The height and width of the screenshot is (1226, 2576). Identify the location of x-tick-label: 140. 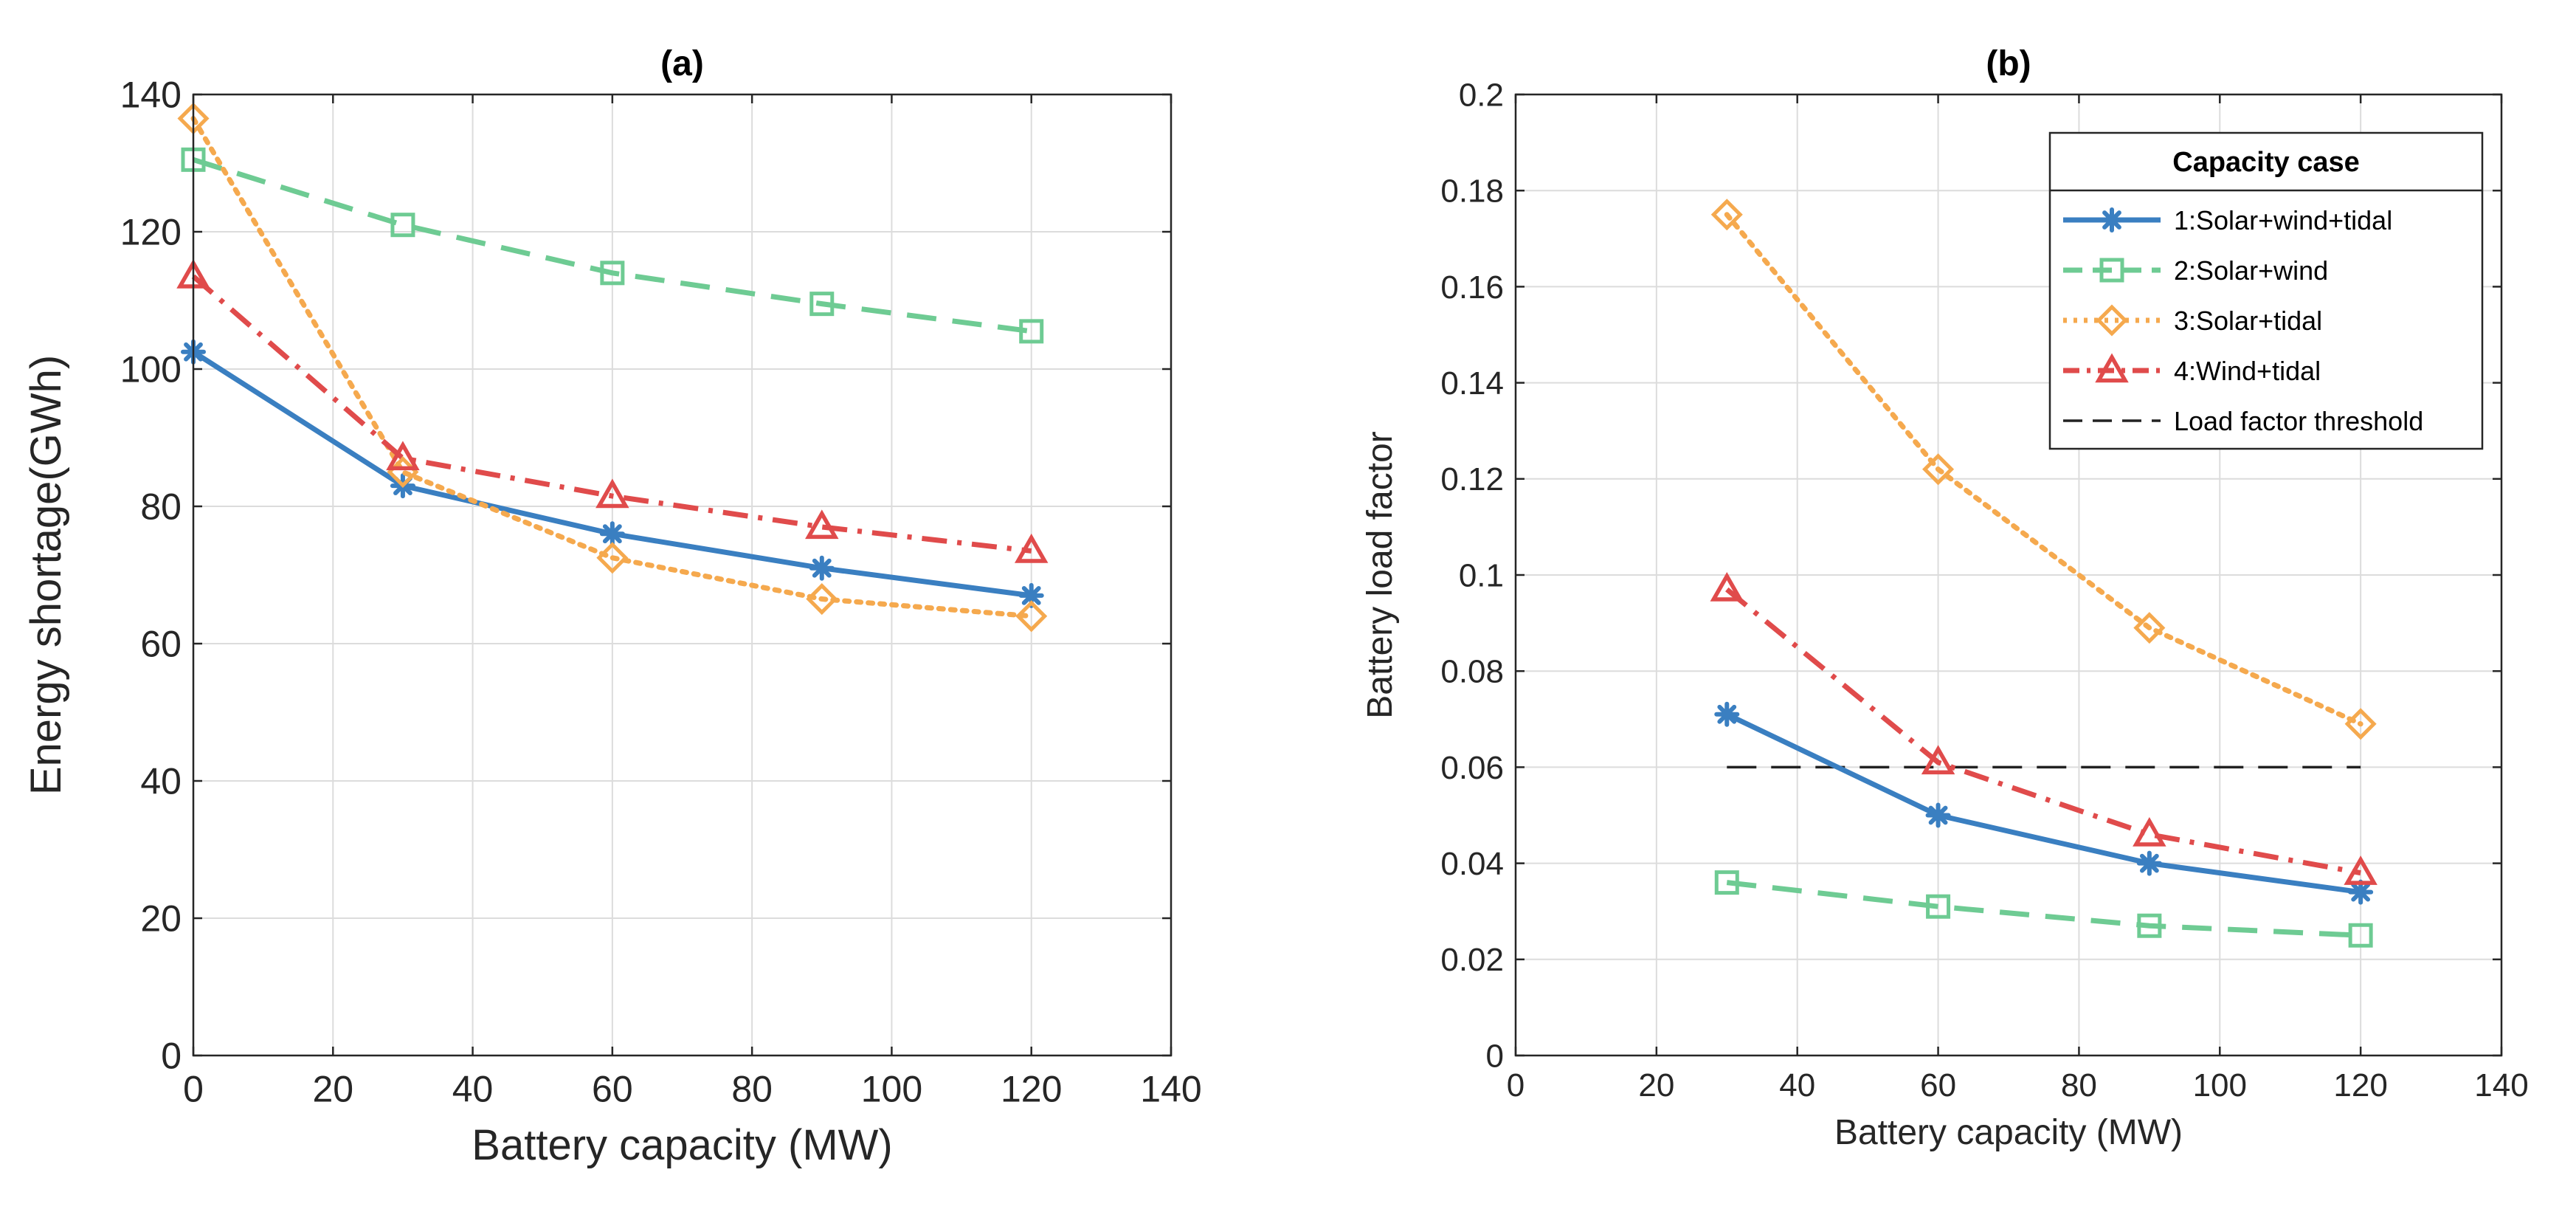
(2501, 1085).